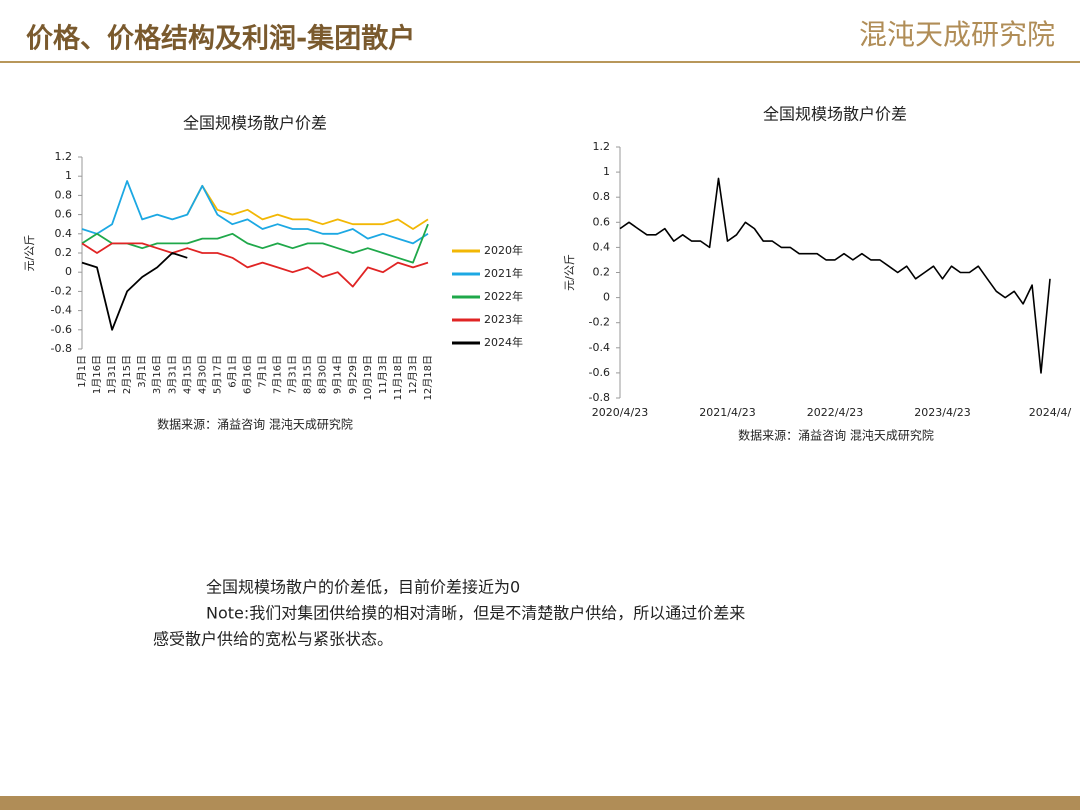  What do you see at coordinates (308, 374) in the screenshot?
I see `x-tick-label: 8月15日` at bounding box center [308, 374].